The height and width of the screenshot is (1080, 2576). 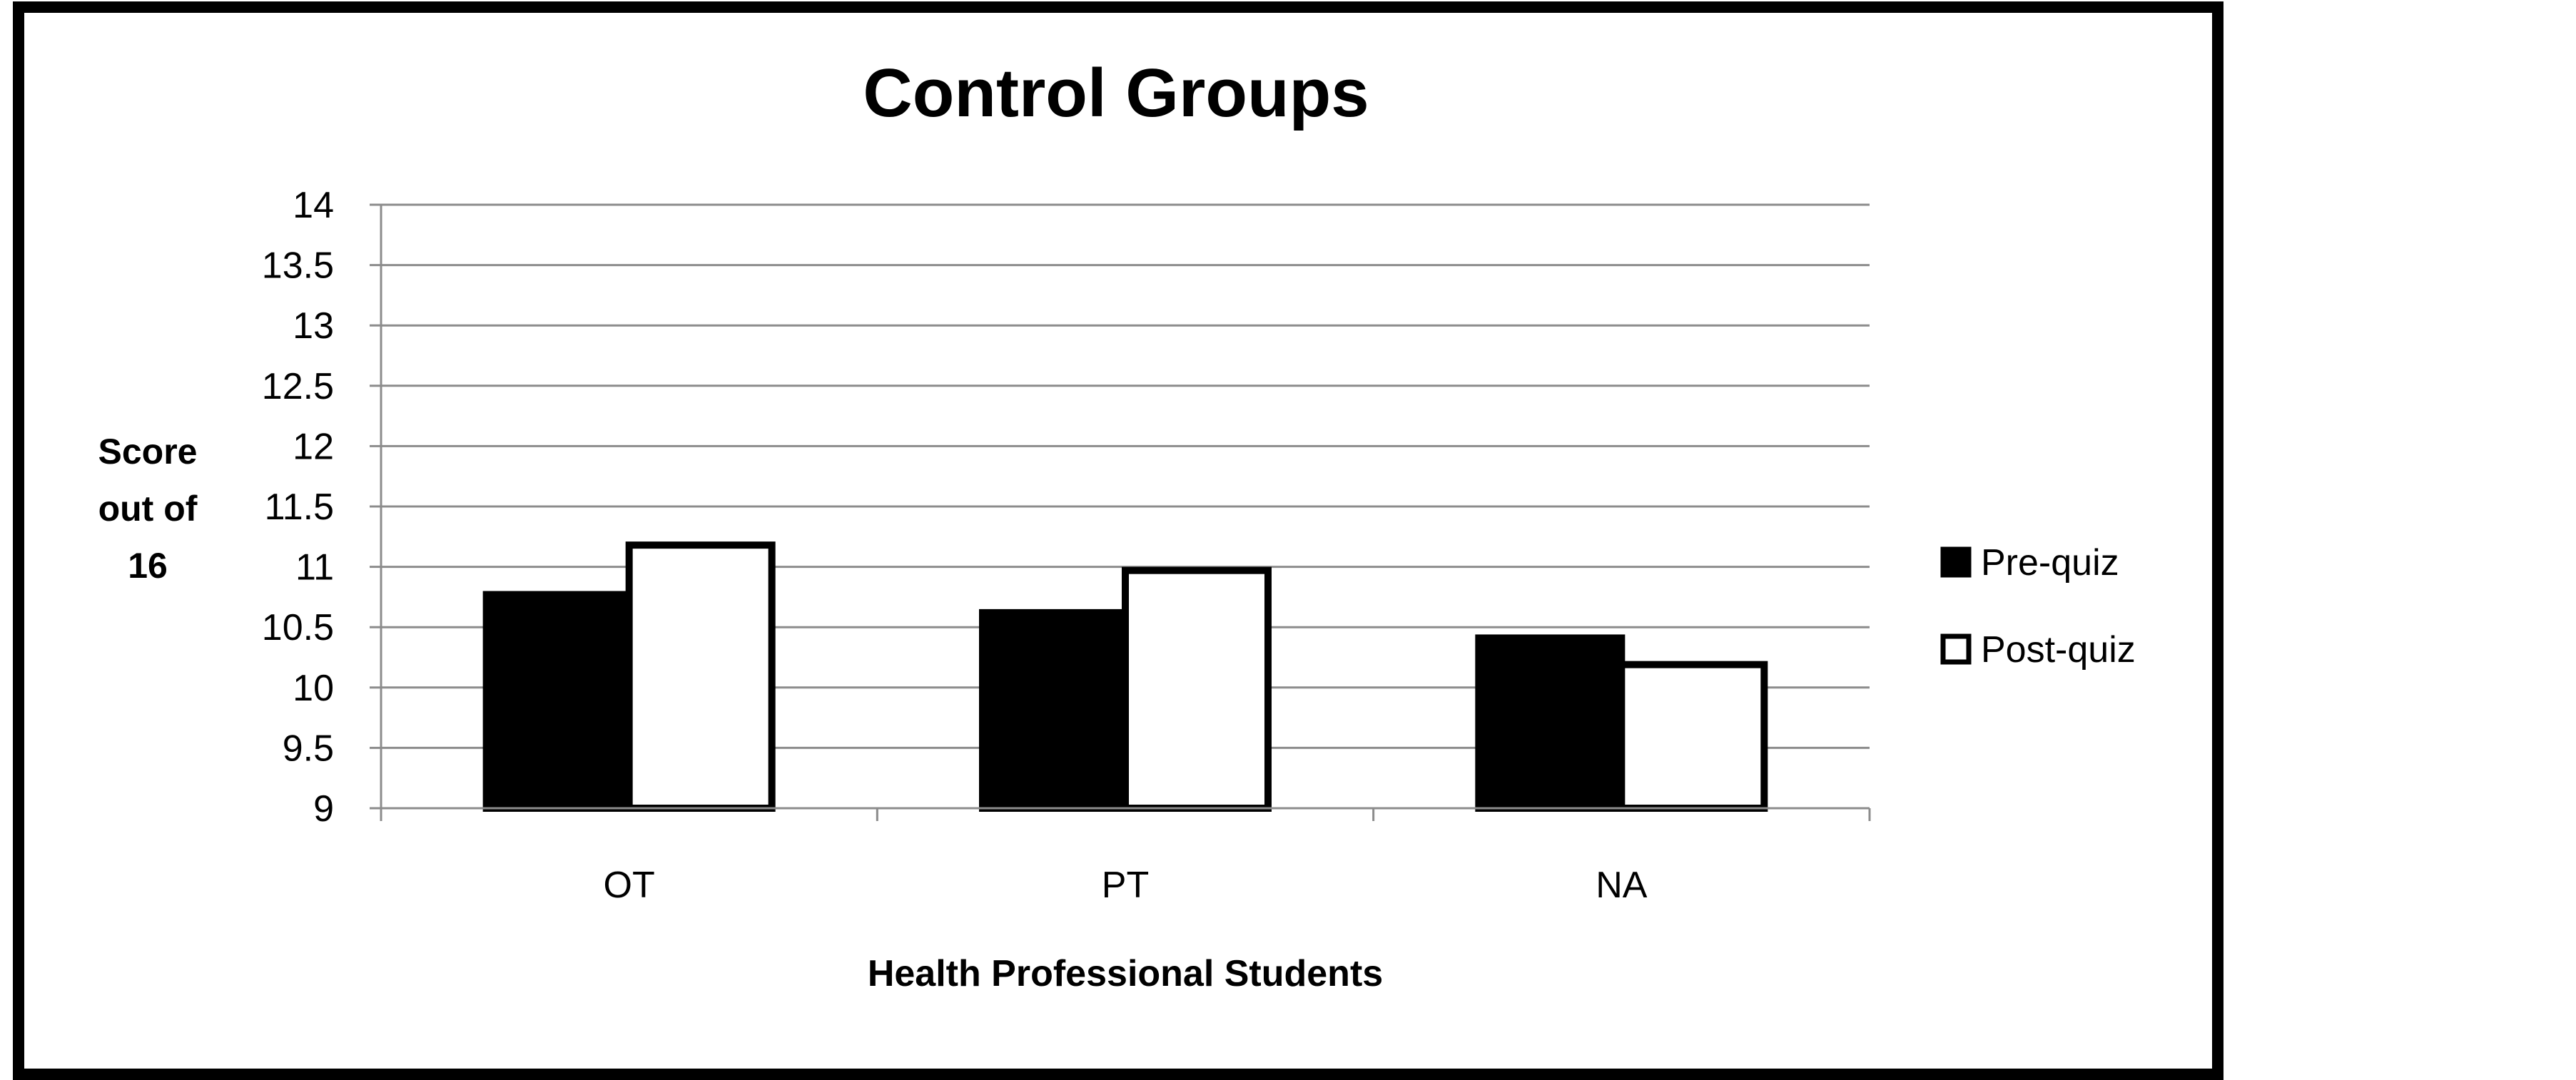 I want to click on bar-post-quiz-ot, so click(x=700, y=676).